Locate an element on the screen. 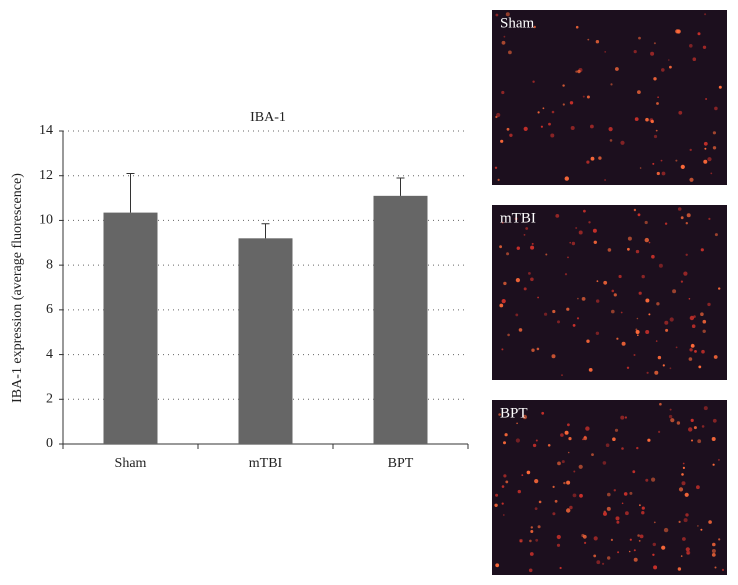 The width and height of the screenshot is (738, 585). y-tick-label: 12 is located at coordinates (46, 175).